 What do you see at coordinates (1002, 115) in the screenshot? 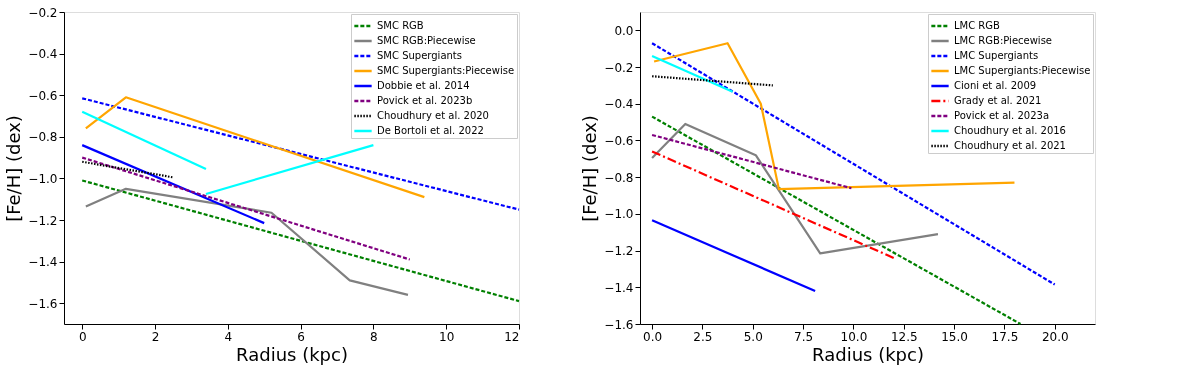
I see `legend-label: Povick et al. 2023a` at bounding box center [1002, 115].